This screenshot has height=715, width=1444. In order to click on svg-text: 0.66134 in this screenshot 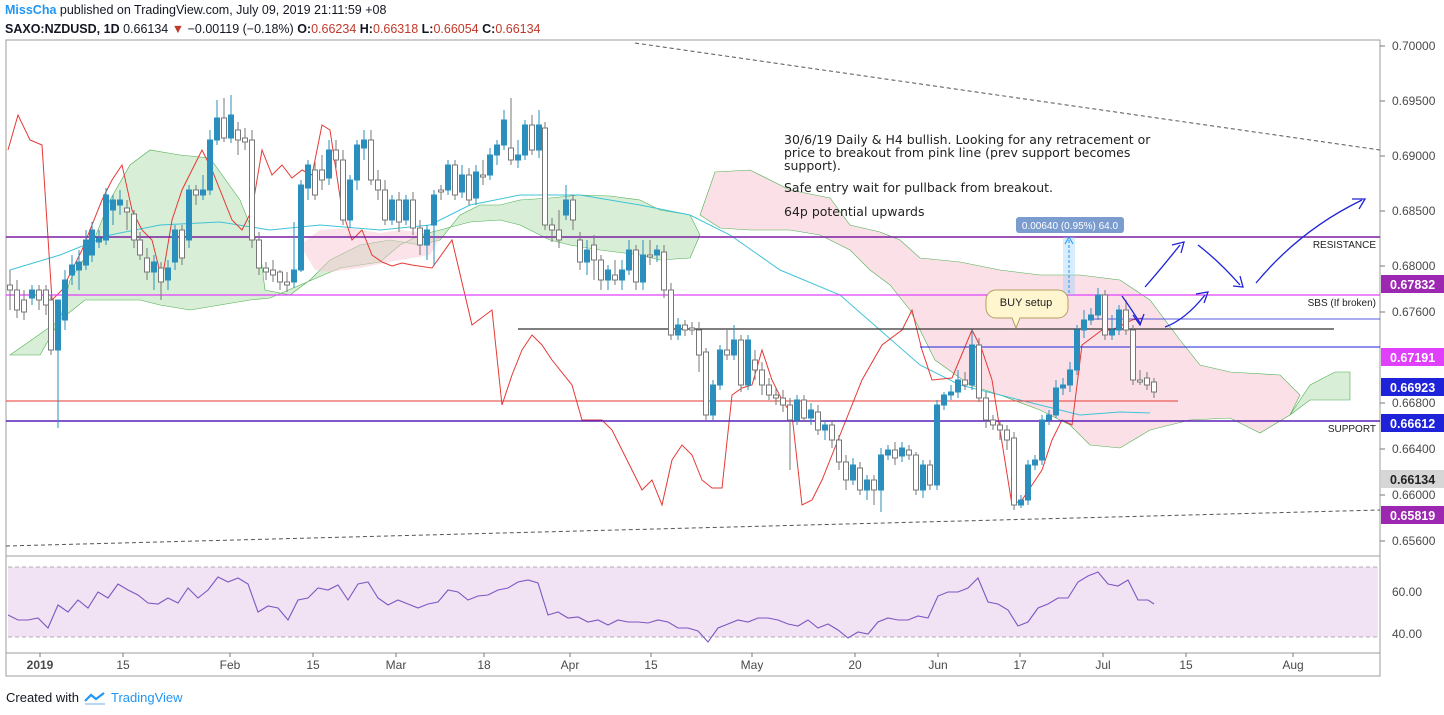, I will do `click(1412, 480)`.